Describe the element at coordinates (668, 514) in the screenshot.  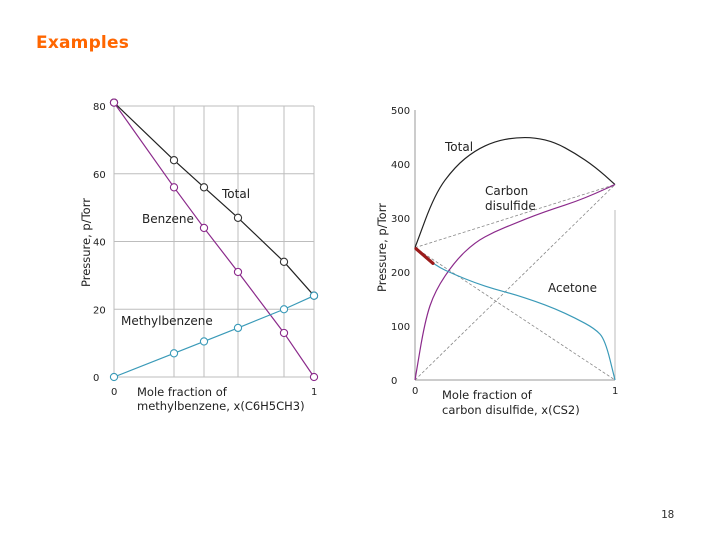
I see `page-number: 18` at that location.